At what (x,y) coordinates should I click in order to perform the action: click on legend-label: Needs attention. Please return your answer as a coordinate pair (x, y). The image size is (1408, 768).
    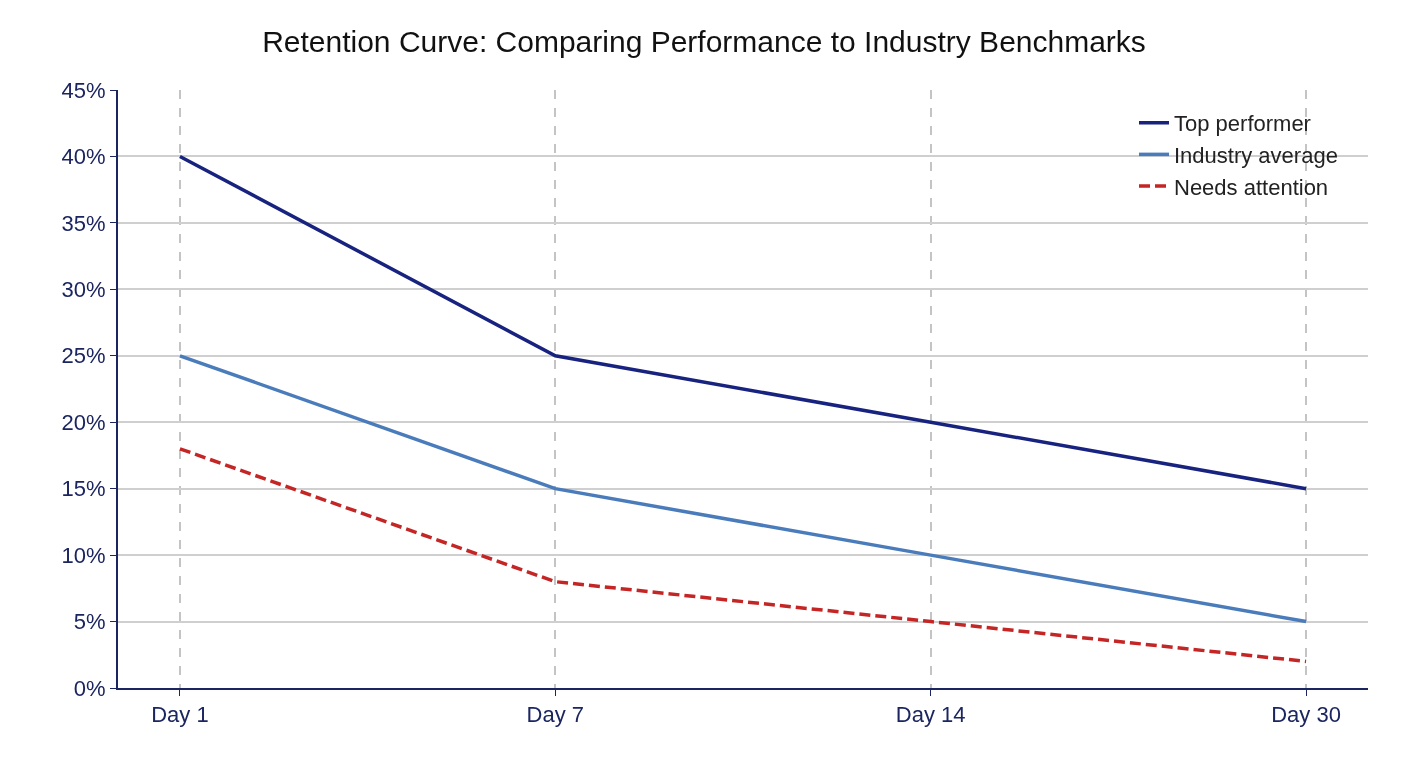
    Looking at the image, I should click on (1251, 187).